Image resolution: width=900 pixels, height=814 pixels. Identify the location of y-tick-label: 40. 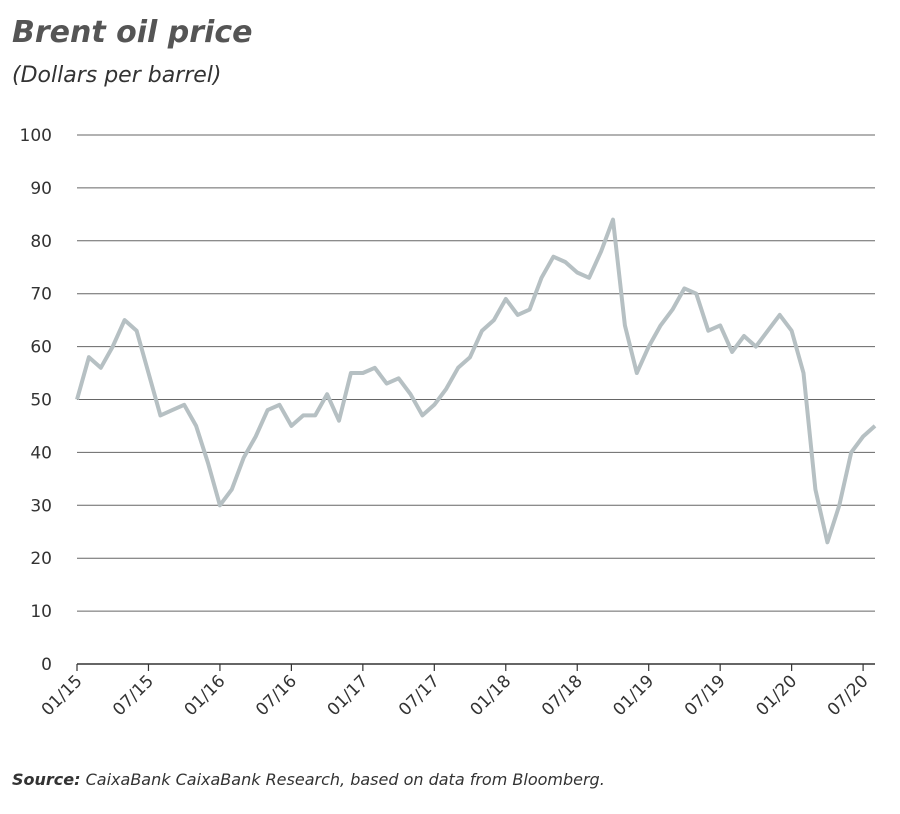
(41, 453).